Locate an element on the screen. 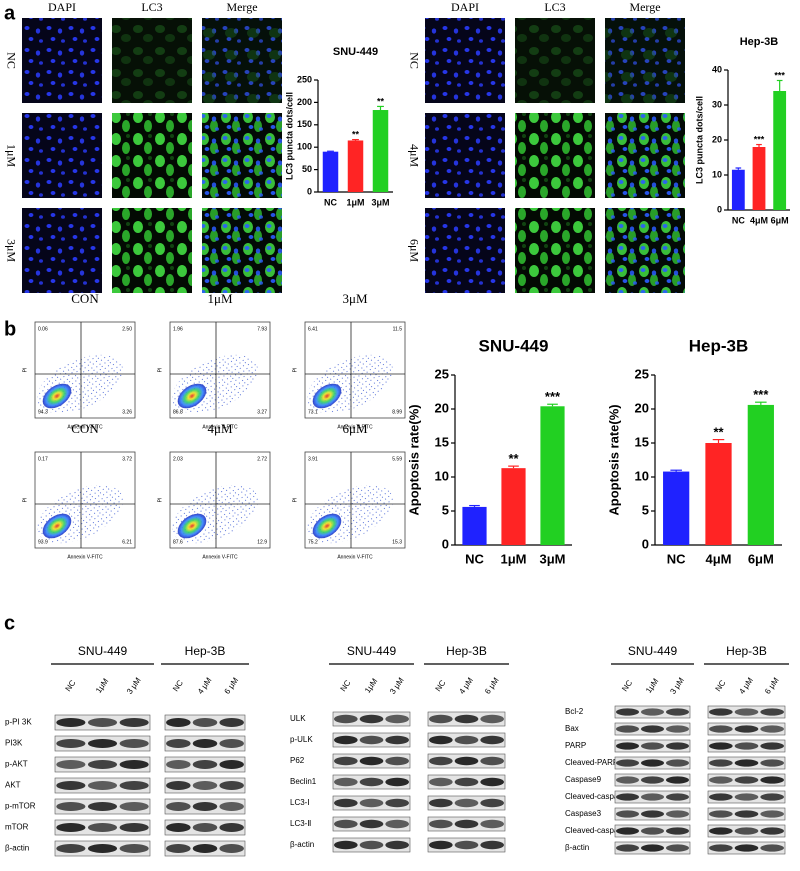 This screenshot has width=800, height=871. cell-line-label: SNU-449 is located at coordinates (103, 651).